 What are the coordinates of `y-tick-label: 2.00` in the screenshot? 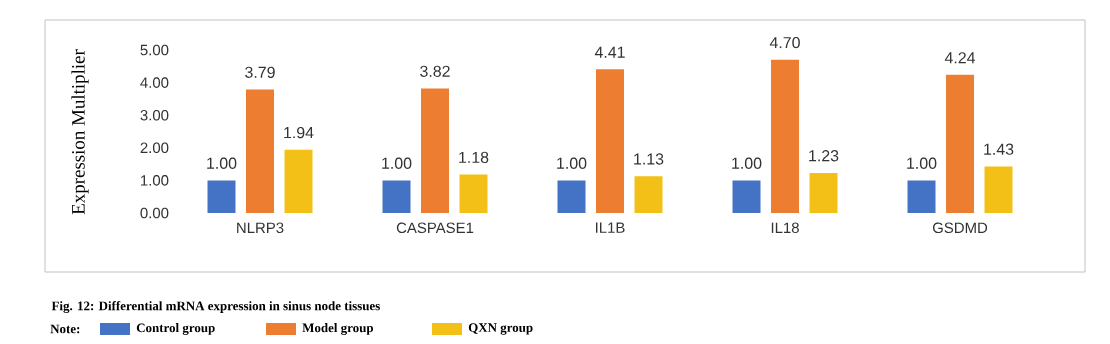 It's located at (154, 148).